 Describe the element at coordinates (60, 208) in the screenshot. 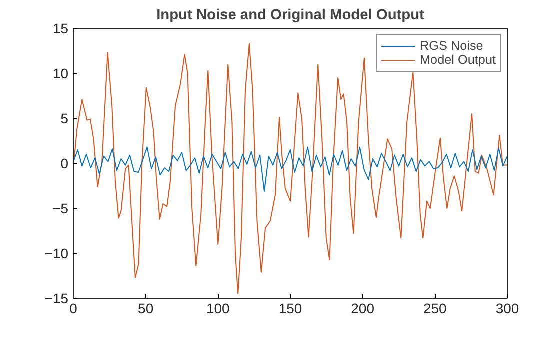

I see `y-tick-label: −5` at that location.